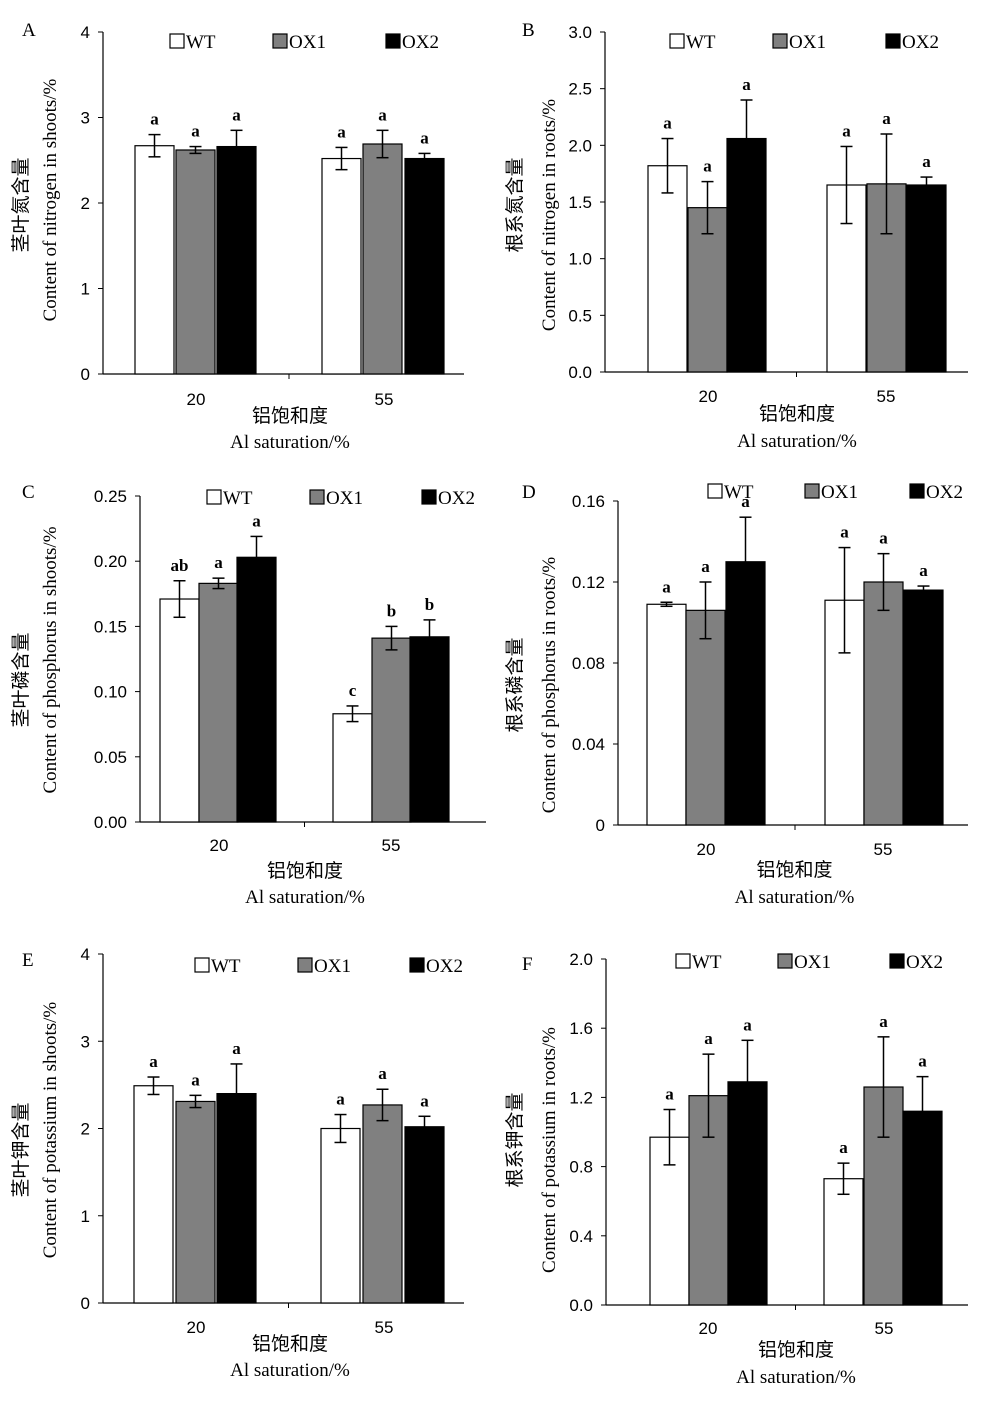 Image resolution: width=996 pixels, height=1403 pixels. What do you see at coordinates (21, 204) in the screenshot?
I see `y-axis-label-cn: 茎叶氮含量` at bounding box center [21, 204].